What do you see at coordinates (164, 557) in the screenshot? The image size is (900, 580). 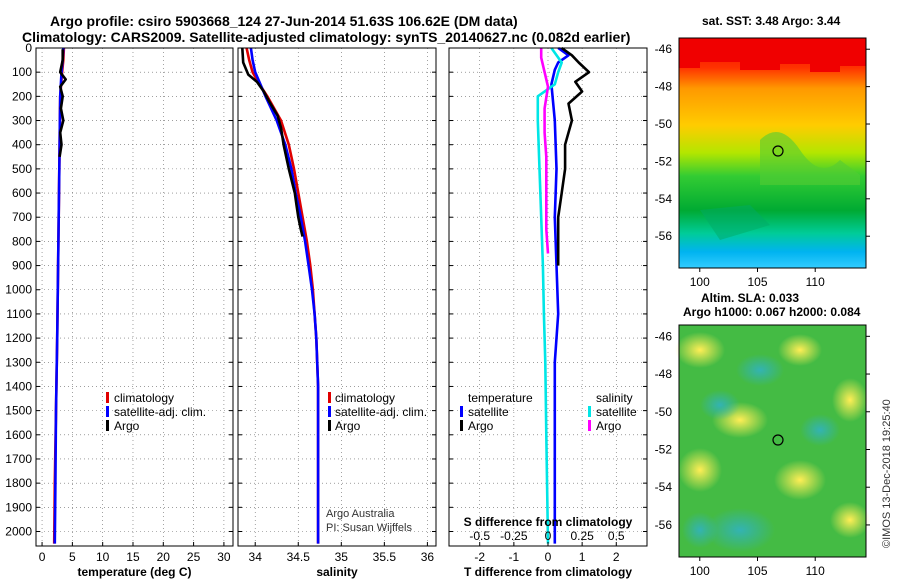 I see `x-tick-label: 20` at bounding box center [164, 557].